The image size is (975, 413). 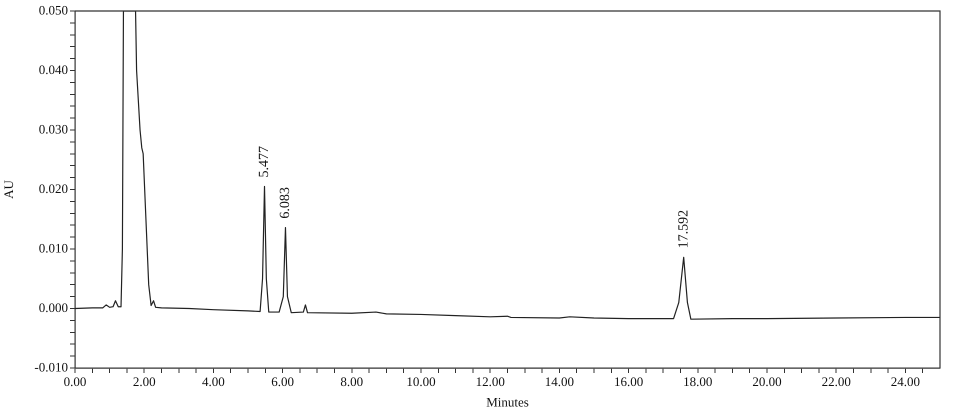 I want to click on y-tick-label: 0.050, so click(x=53, y=10).